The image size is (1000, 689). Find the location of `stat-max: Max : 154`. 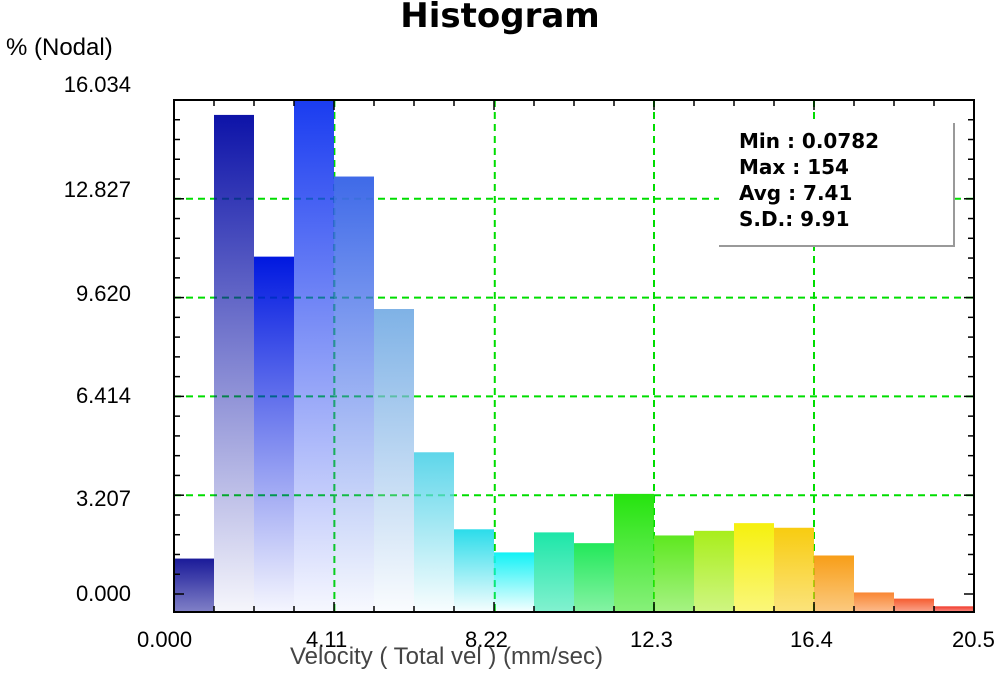

stat-max: Max : 154 is located at coordinates (794, 167).